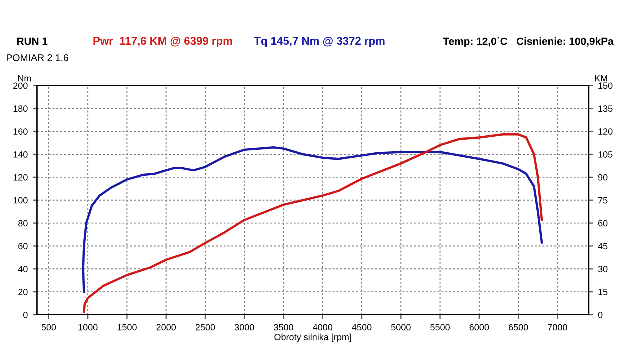 This screenshot has width=620, height=350. What do you see at coordinates (603, 200) in the screenshot?
I see `y2-tick-label: 75` at bounding box center [603, 200].